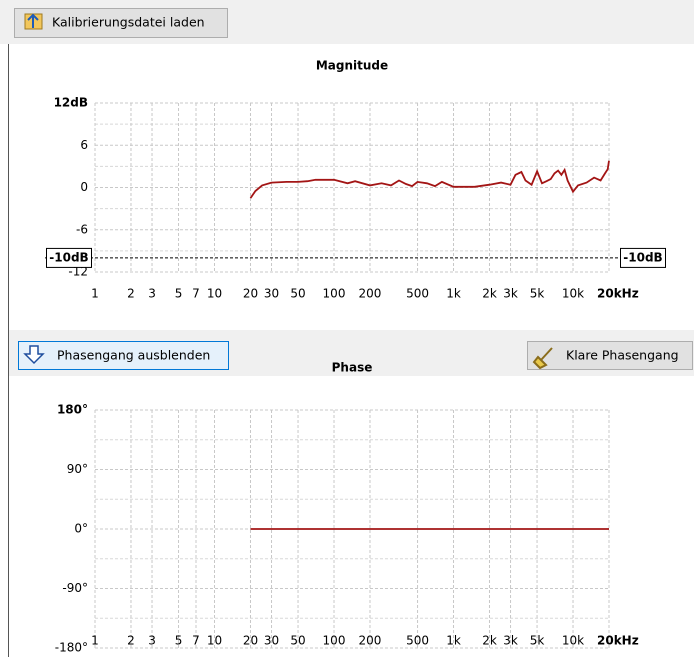 The image size is (694, 657). Describe the element at coordinates (77, 469) in the screenshot. I see `y-tick-label: 90°` at that location.